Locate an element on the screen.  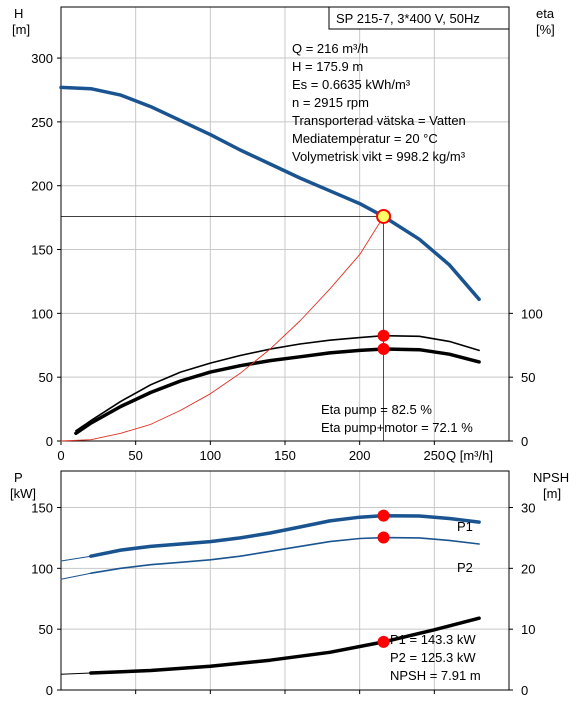
chart-title: SP 215-7, 3*400 V, 50Hz is located at coordinates (408, 18).